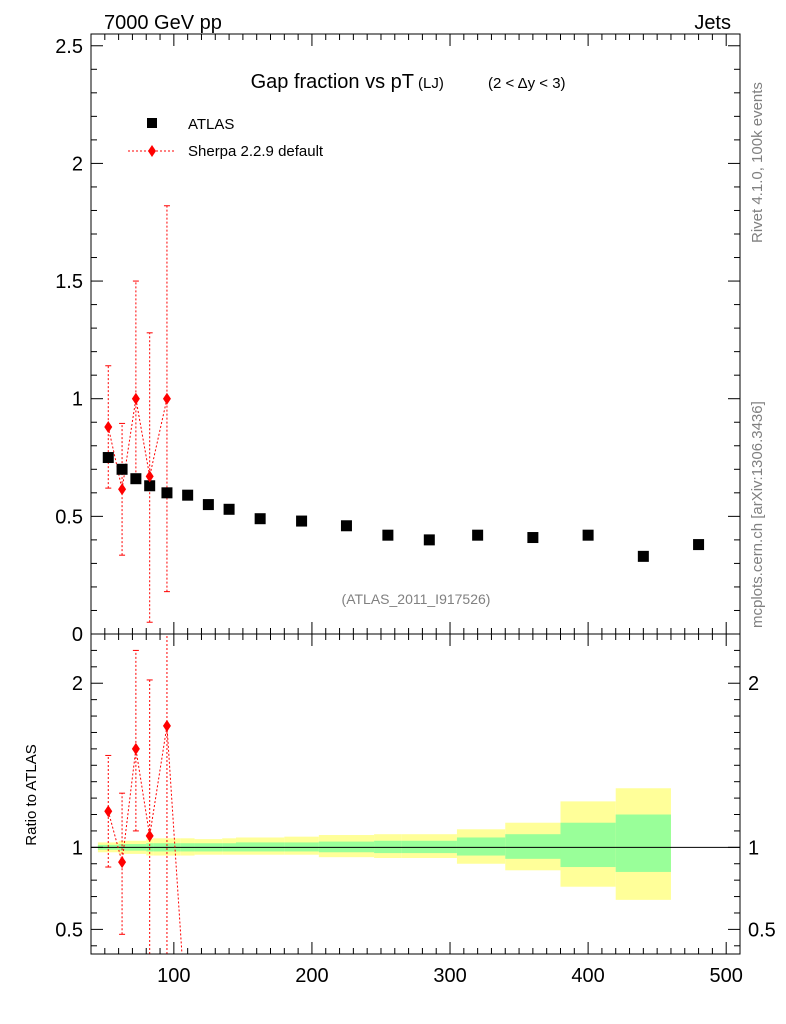 The height and width of the screenshot is (1024, 786). I want to click on x-tick-label: 300, so click(449, 976).